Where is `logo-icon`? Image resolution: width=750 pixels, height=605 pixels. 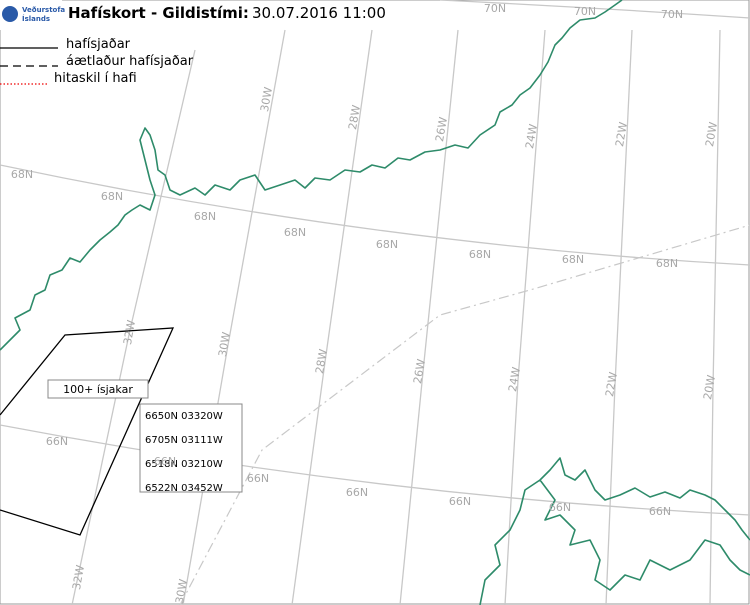 logo-icon is located at coordinates (10, 14).